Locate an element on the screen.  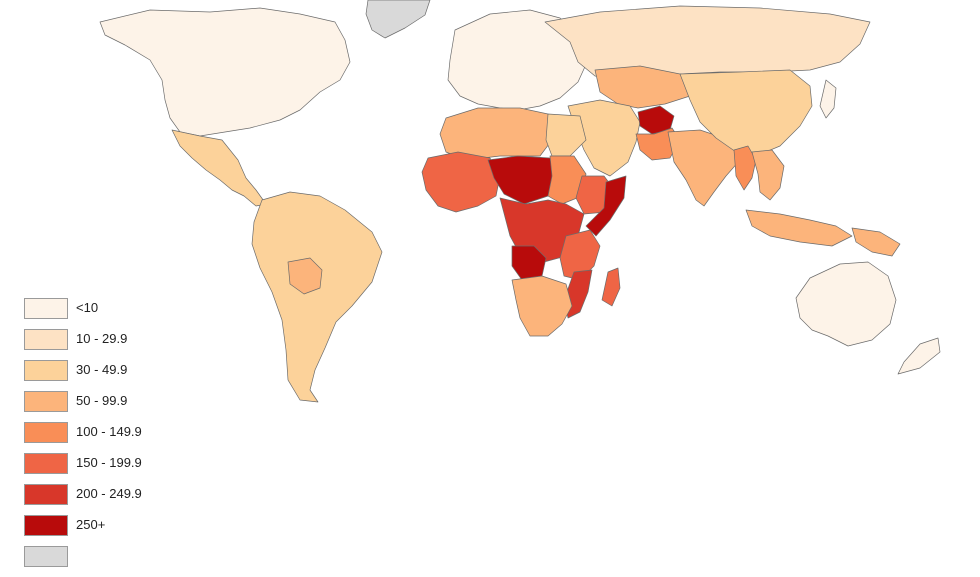
region-sudan is located at coordinates (567, 180).